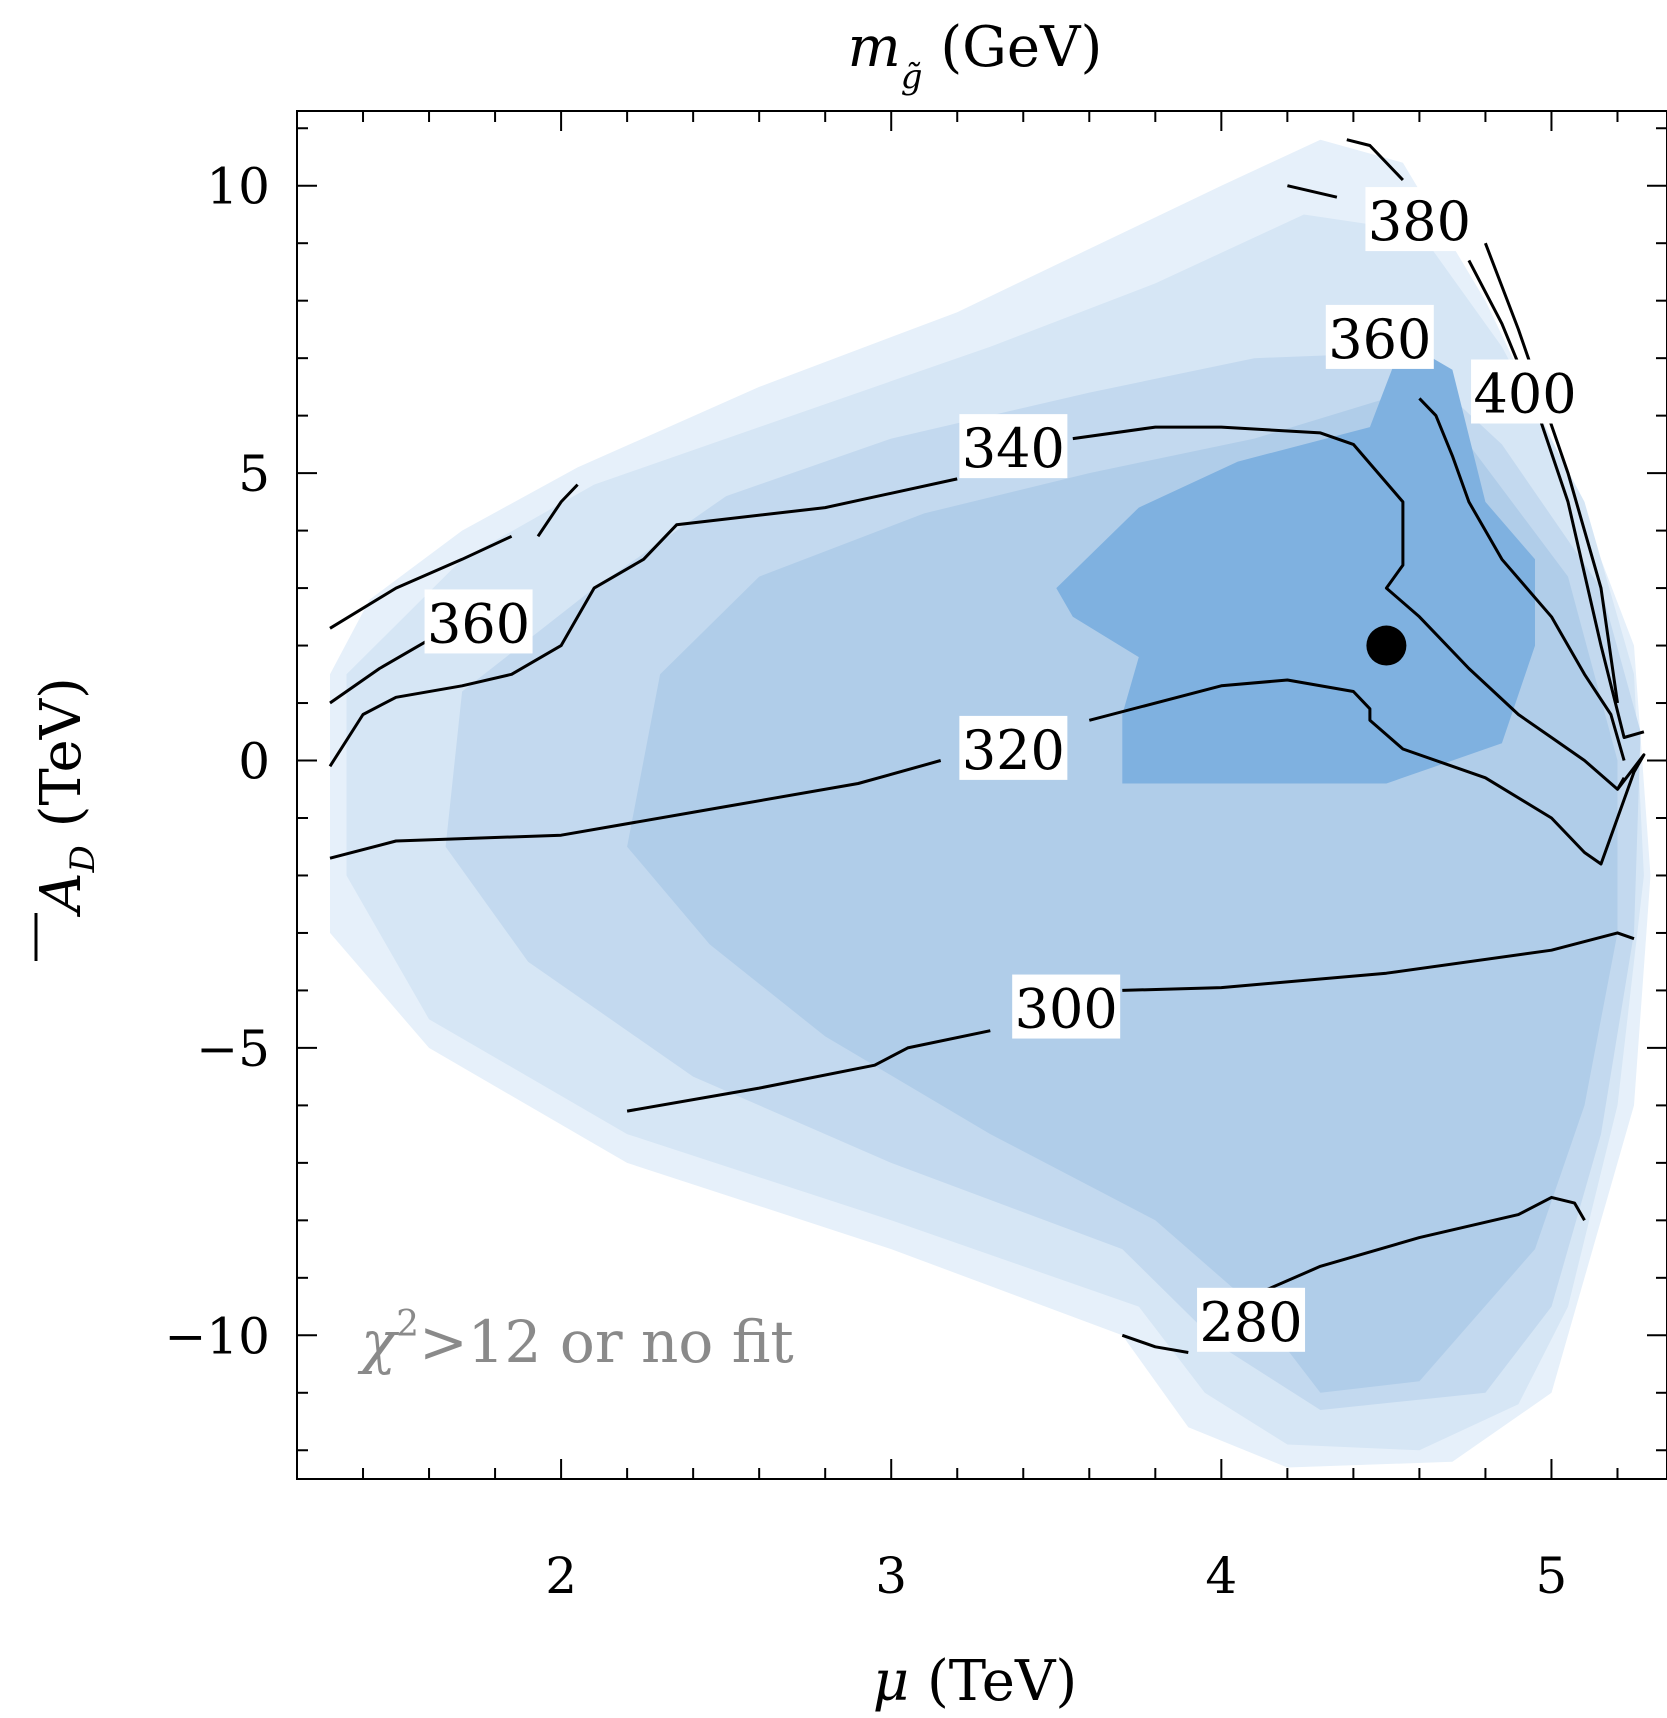 This screenshot has height=1718, width=1667. I want to click on y-tick-label: 5, so click(254, 474).